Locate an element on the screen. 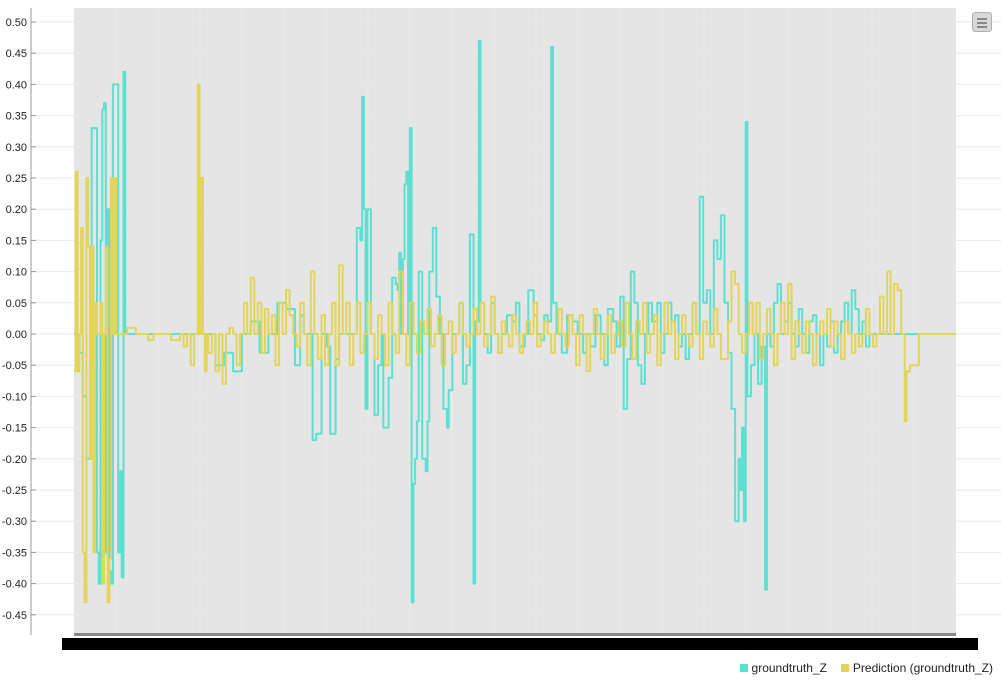 Image resolution: width=1001 pixels, height=696 pixels. legend-item-prediction: Prediction (groundtruth_Z) is located at coordinates (916, 668).